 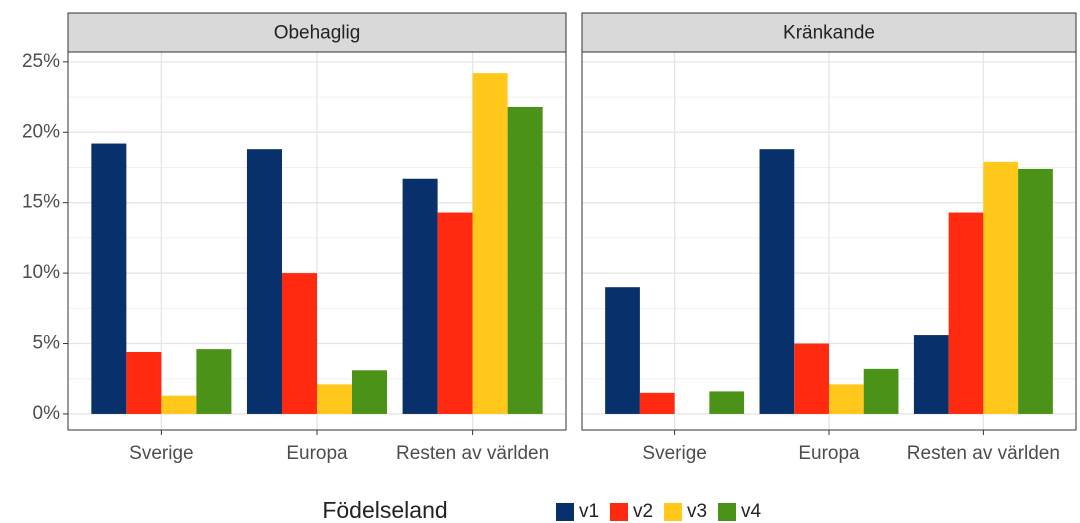 What do you see at coordinates (384, 510) in the screenshot?
I see `legend-title: Födelseland` at bounding box center [384, 510].